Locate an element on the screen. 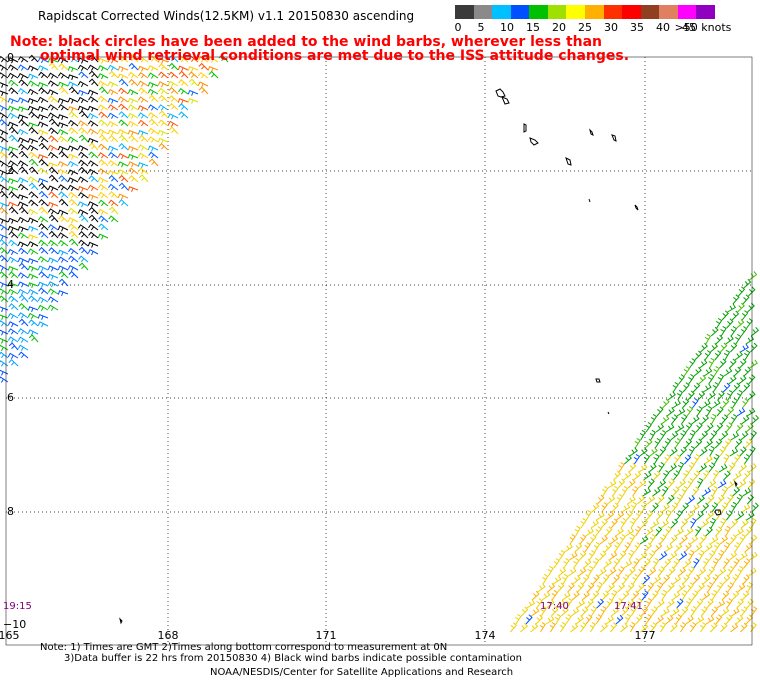 The height and width of the screenshot is (688, 760). lat-label-2: 2 is located at coordinates (10, 170).